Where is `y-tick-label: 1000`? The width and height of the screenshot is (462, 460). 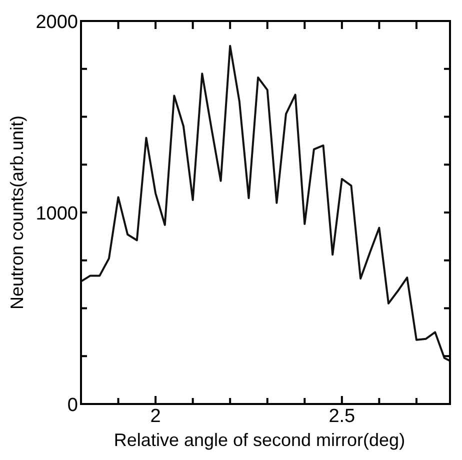 y-tick-label: 1000 is located at coordinates (57, 214).